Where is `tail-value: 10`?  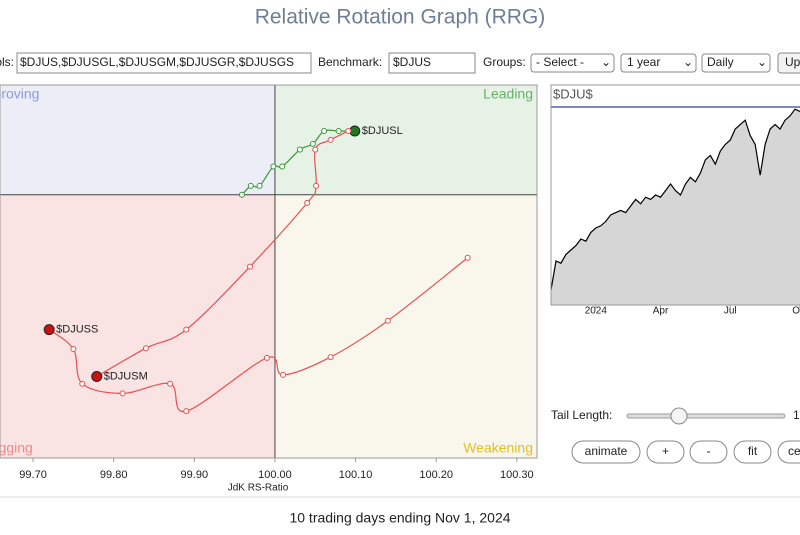
tail-value: 10 is located at coordinates (796, 415).